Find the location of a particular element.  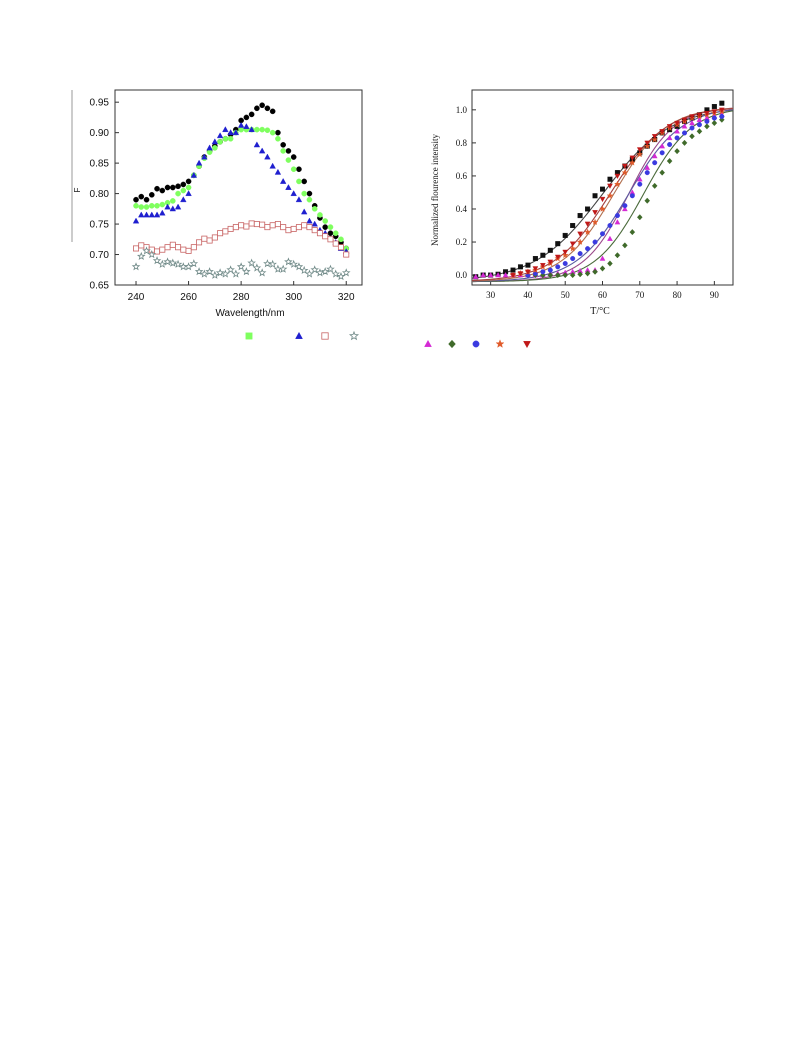

series-5-triangle-down is located at coordinates (617, 193).